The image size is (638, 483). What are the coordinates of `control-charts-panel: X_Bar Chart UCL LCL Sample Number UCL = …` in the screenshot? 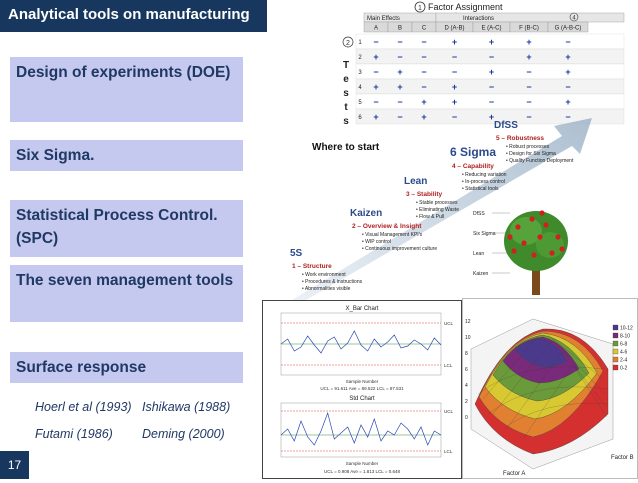 It's located at (362, 389).